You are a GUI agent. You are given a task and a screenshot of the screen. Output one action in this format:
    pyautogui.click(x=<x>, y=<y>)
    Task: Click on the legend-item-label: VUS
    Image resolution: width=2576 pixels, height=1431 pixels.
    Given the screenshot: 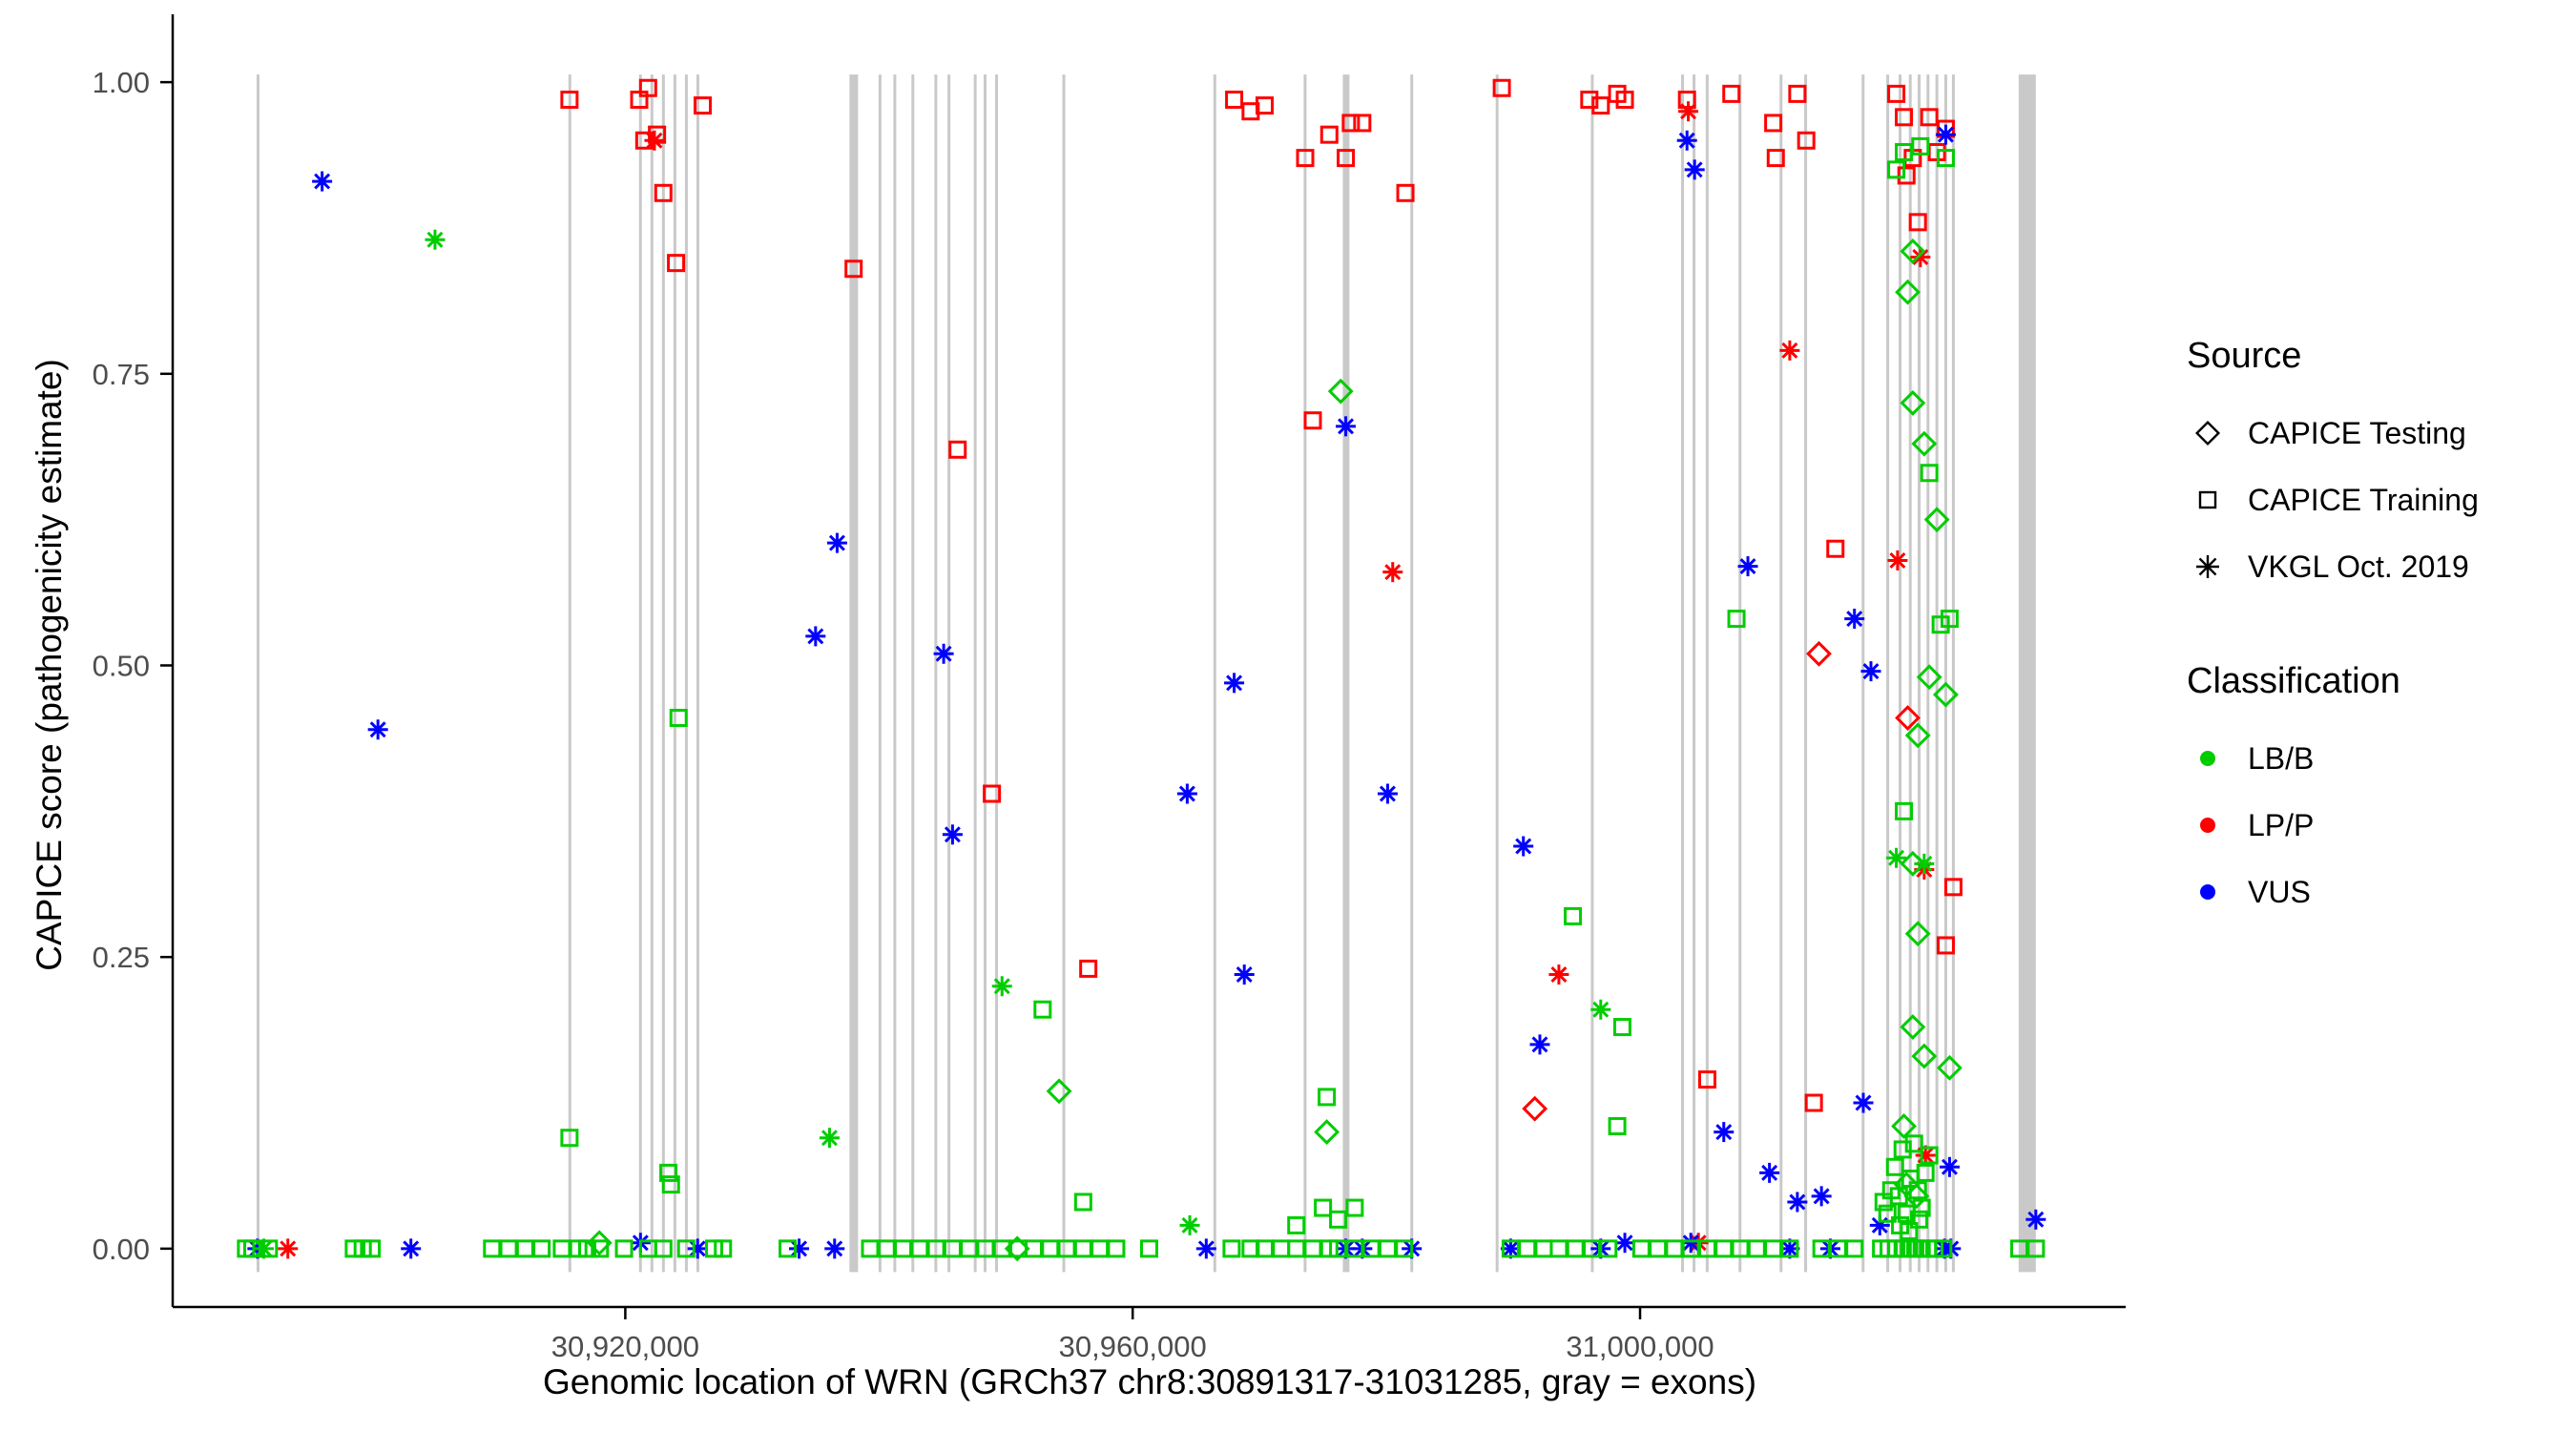 What is the action you would take?
    pyautogui.click(x=2279, y=891)
    